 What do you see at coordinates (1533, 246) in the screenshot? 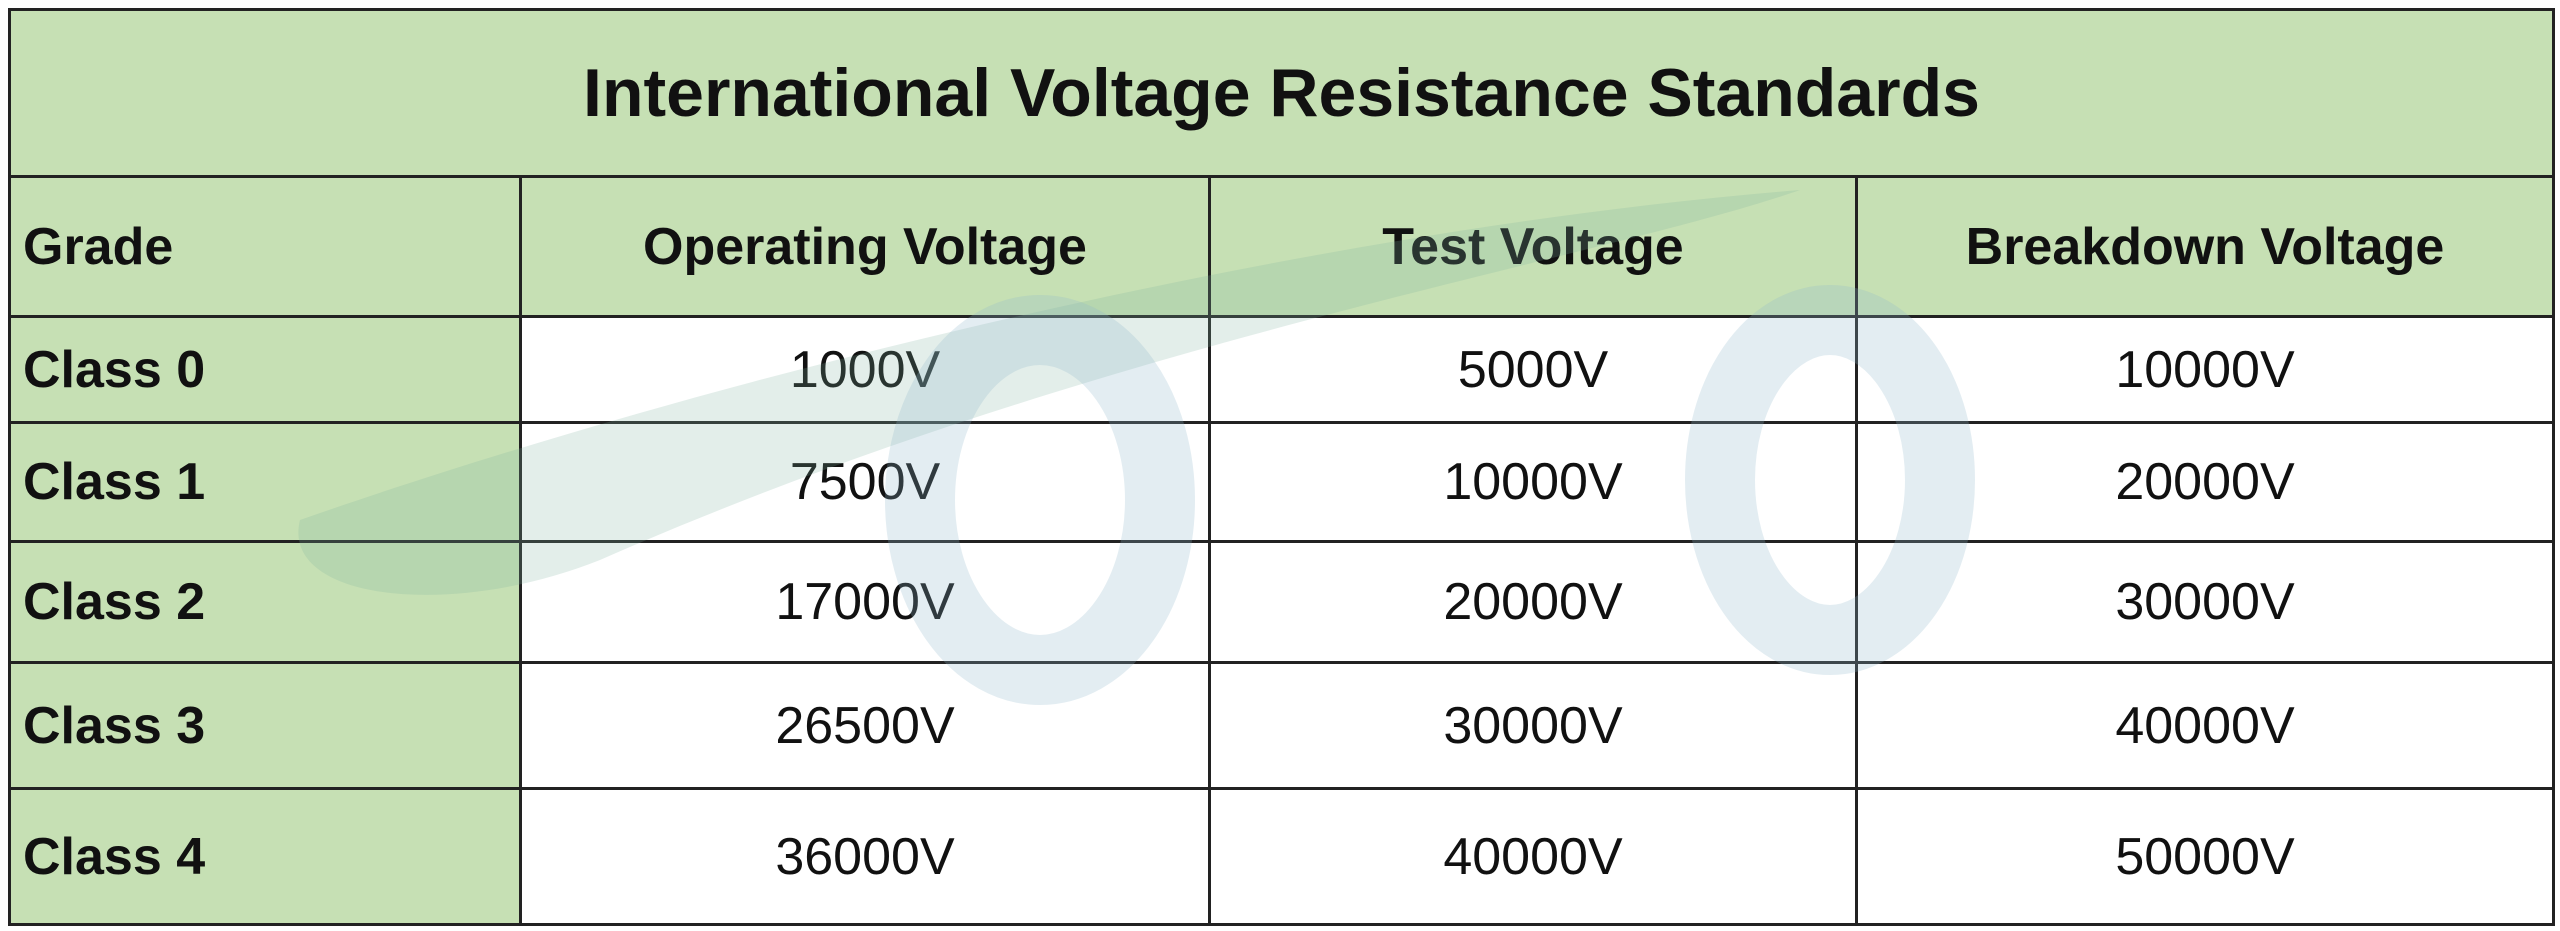
I see `column-header: Test Voltage` at bounding box center [1533, 246].